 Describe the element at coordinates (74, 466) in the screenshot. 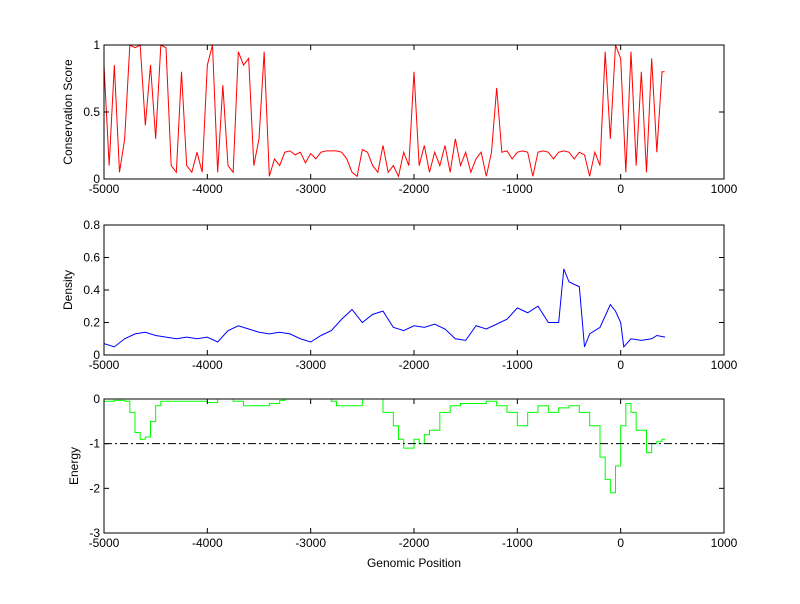

I see `y-axis-label: Energy` at that location.